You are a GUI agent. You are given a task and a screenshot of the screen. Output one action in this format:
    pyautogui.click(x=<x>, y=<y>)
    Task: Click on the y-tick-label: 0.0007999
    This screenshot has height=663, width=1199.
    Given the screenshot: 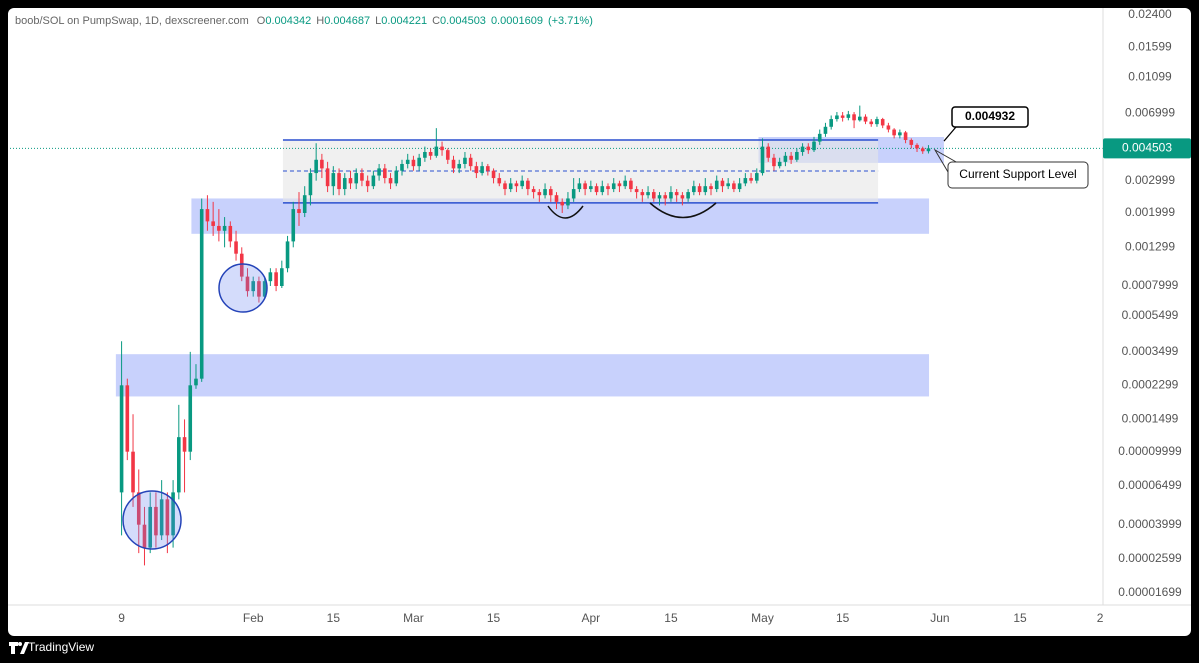 What is the action you would take?
    pyautogui.click(x=1150, y=285)
    